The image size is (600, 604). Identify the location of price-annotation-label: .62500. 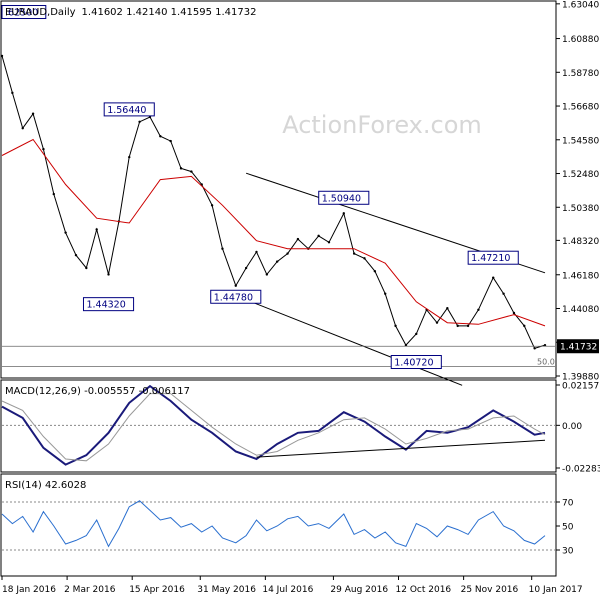
(21, 13).